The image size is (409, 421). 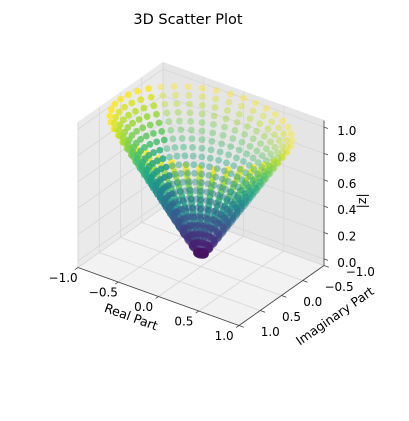 What do you see at coordinates (326, 266) in the screenshot?
I see `y-tick-mark` at bounding box center [326, 266].